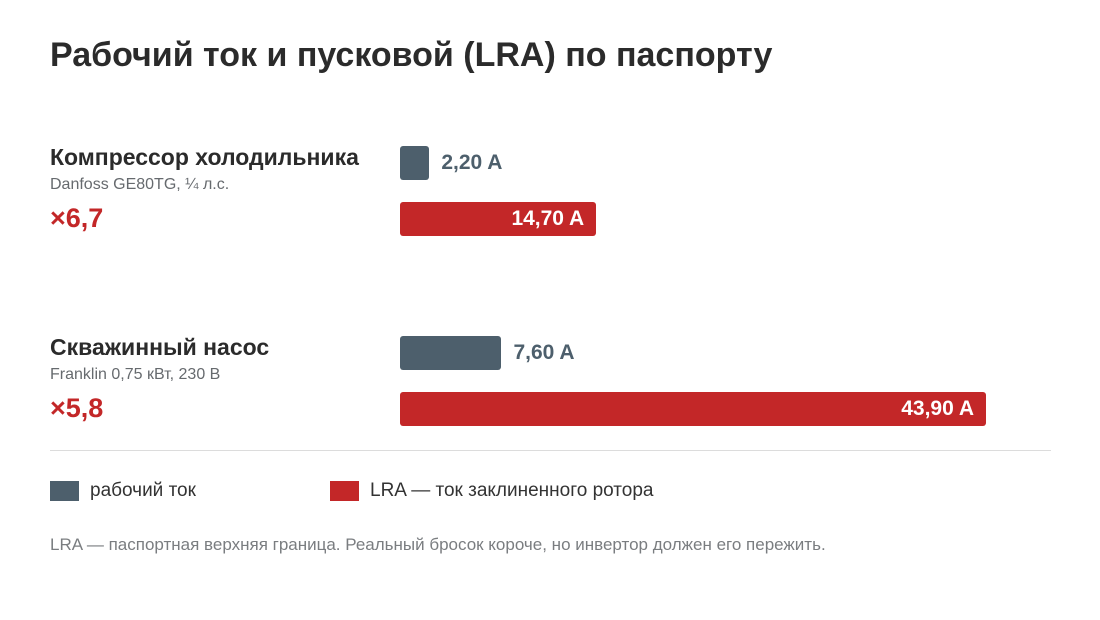  Describe the element at coordinates (204, 157) in the screenshot. I see `category-label: Компрессор холодильника` at that location.